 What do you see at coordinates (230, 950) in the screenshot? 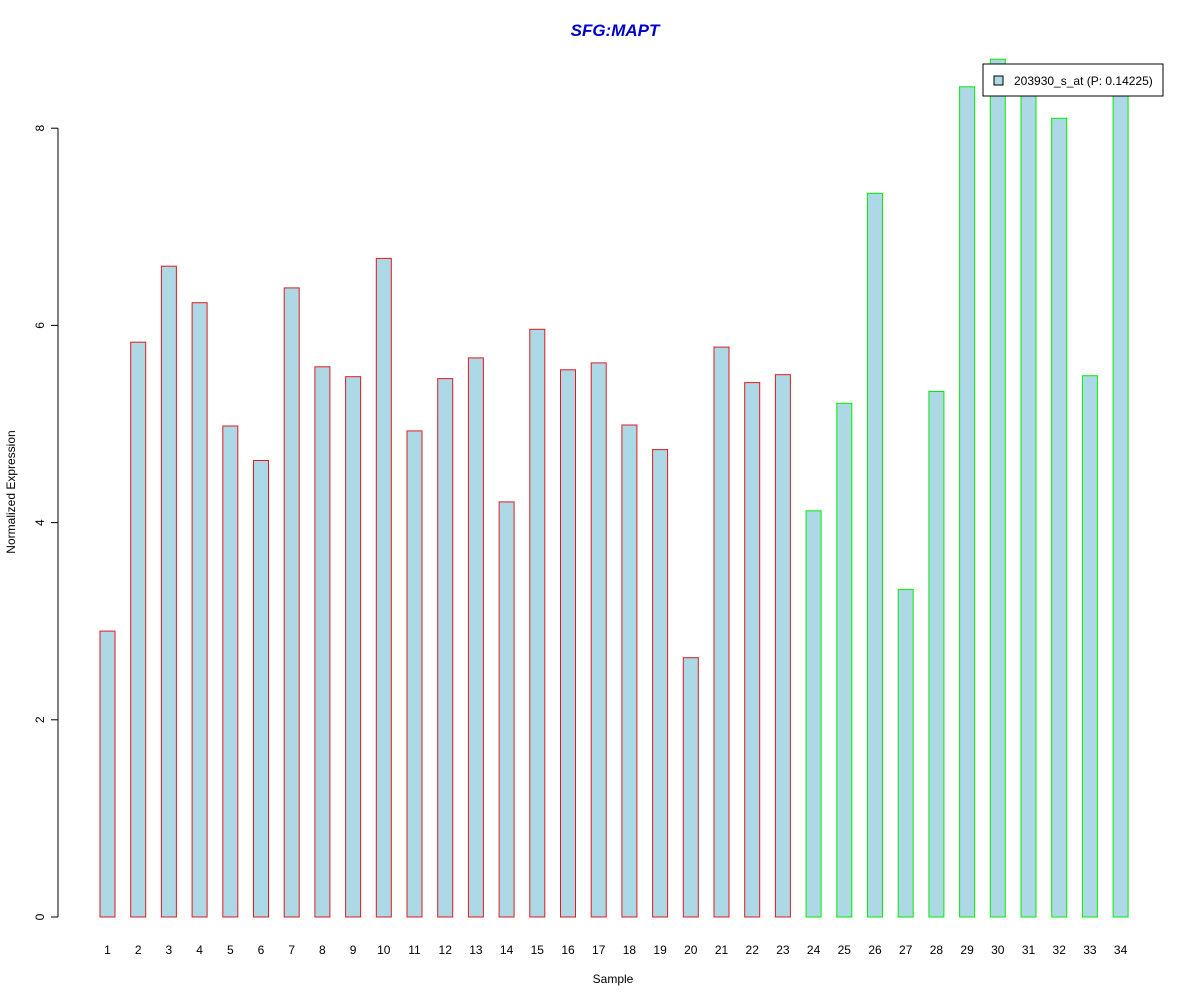
I see `x-tick-label: 5` at bounding box center [230, 950].